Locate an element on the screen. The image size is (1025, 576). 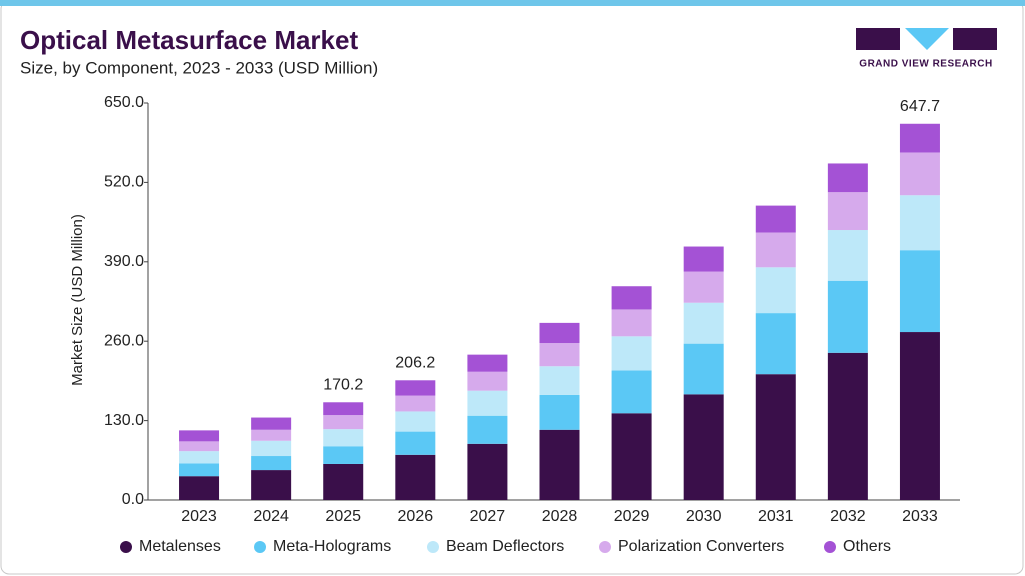
y-tick-label: 390.0 is located at coordinates (124, 261).